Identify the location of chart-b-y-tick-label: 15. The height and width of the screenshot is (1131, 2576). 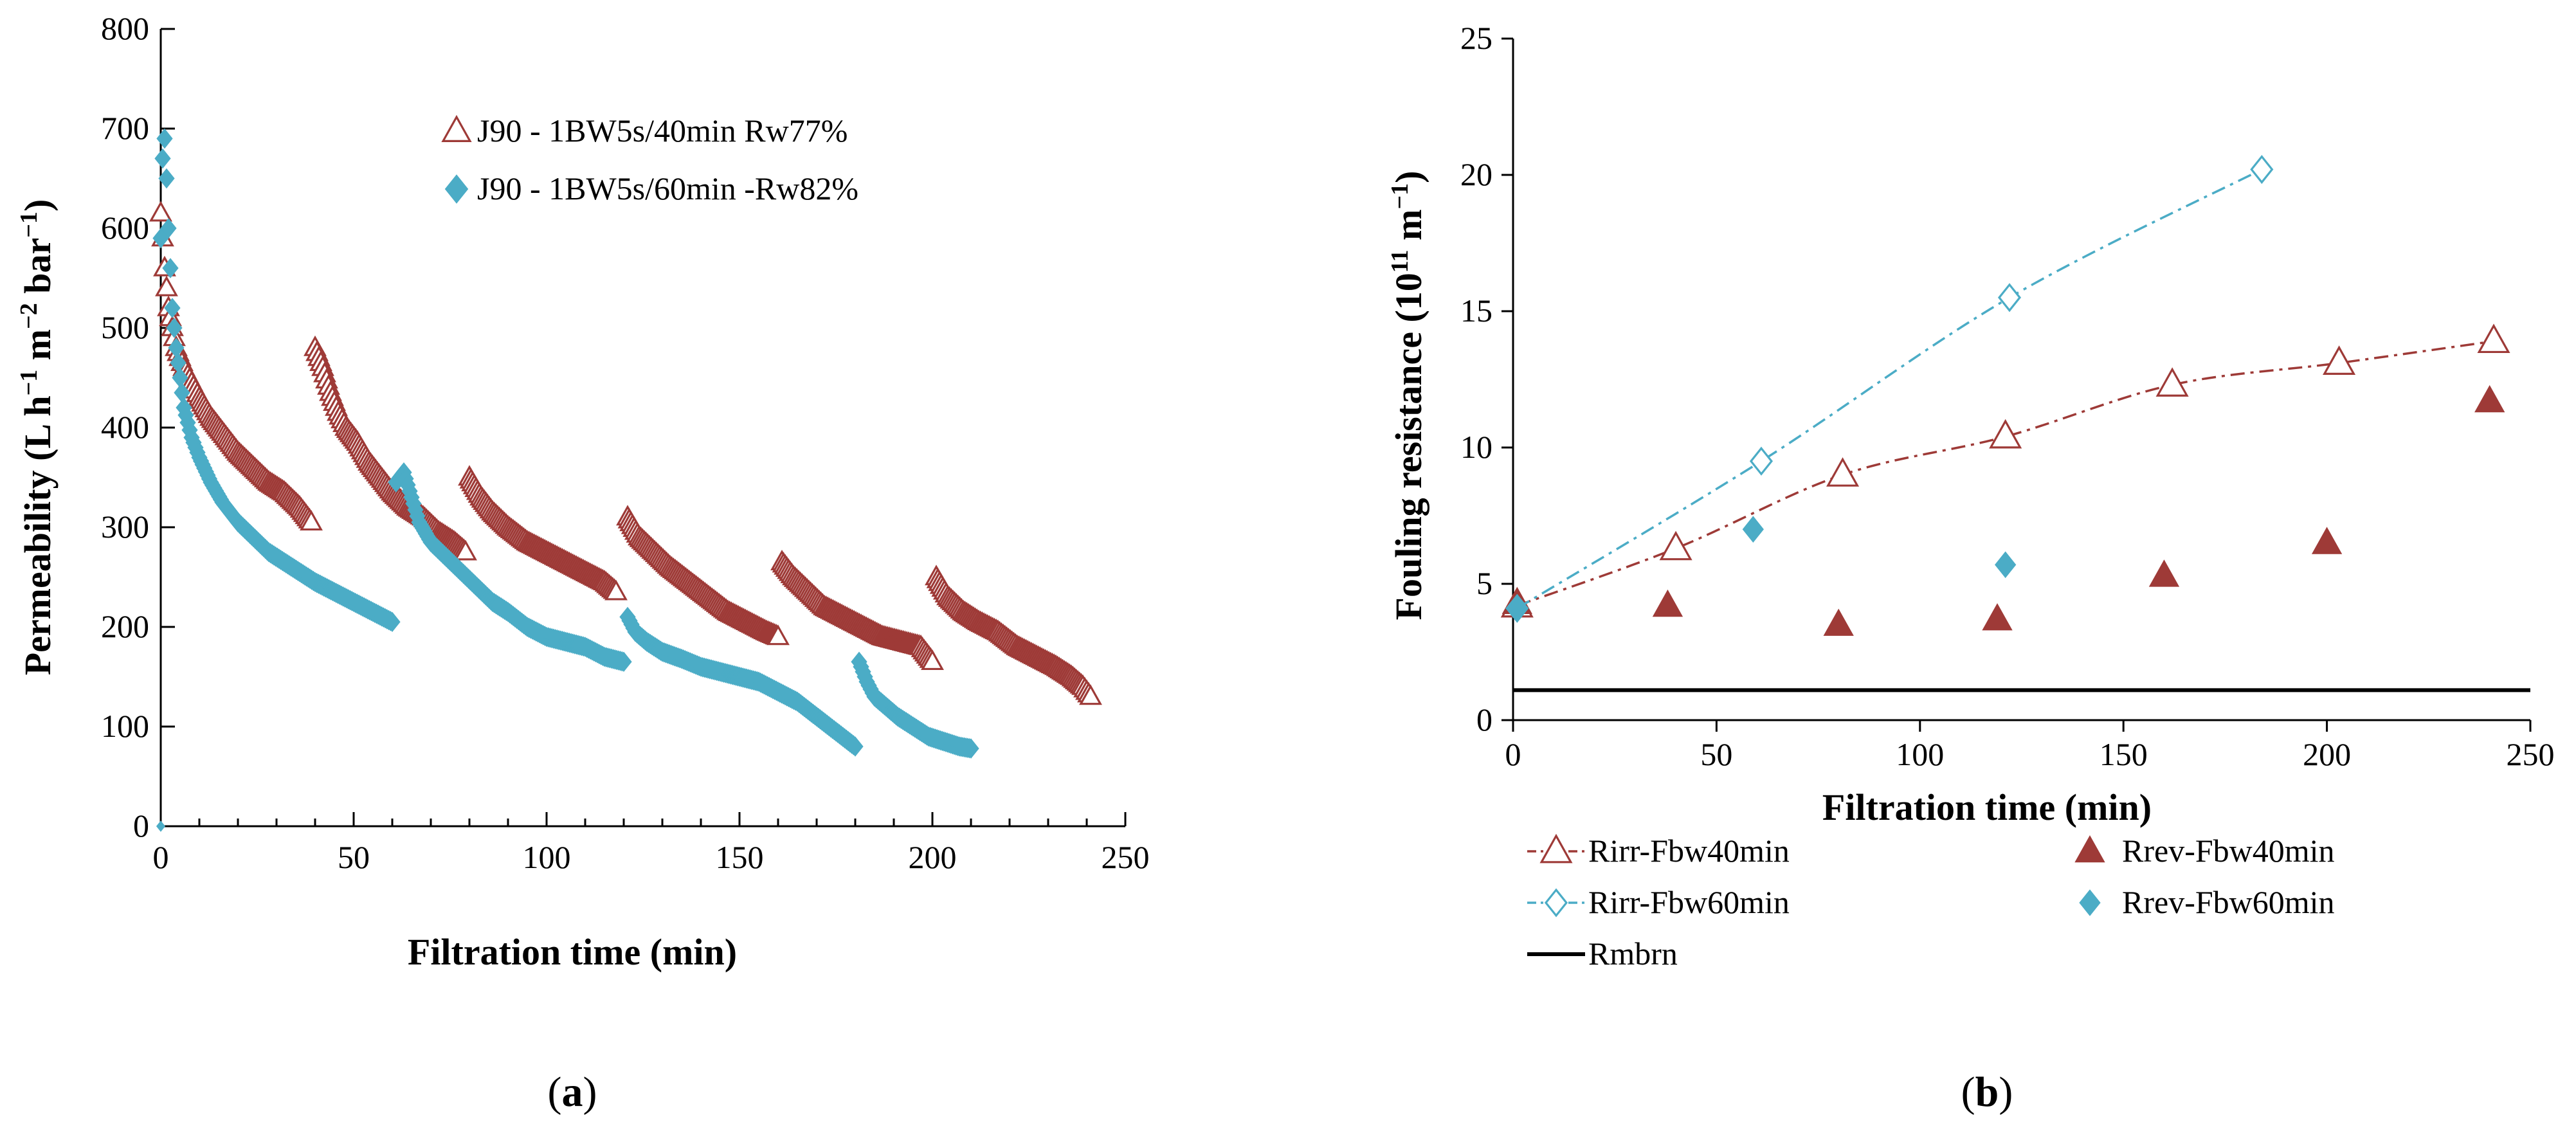
(1476, 311).